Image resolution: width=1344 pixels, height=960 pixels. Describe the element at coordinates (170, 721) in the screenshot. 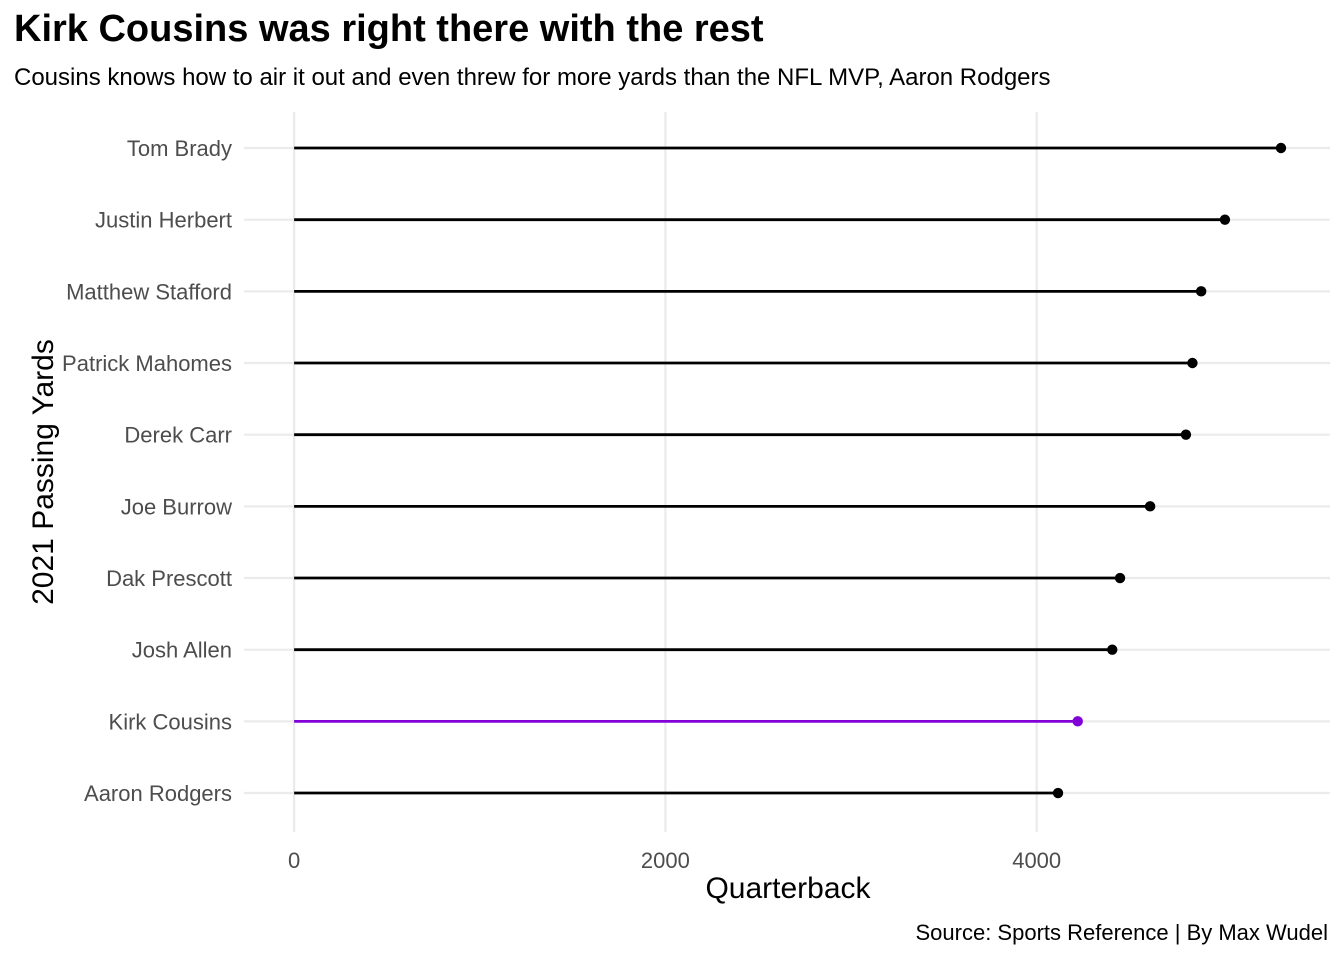

I see `y-tick-label: Kirk Cousins` at that location.